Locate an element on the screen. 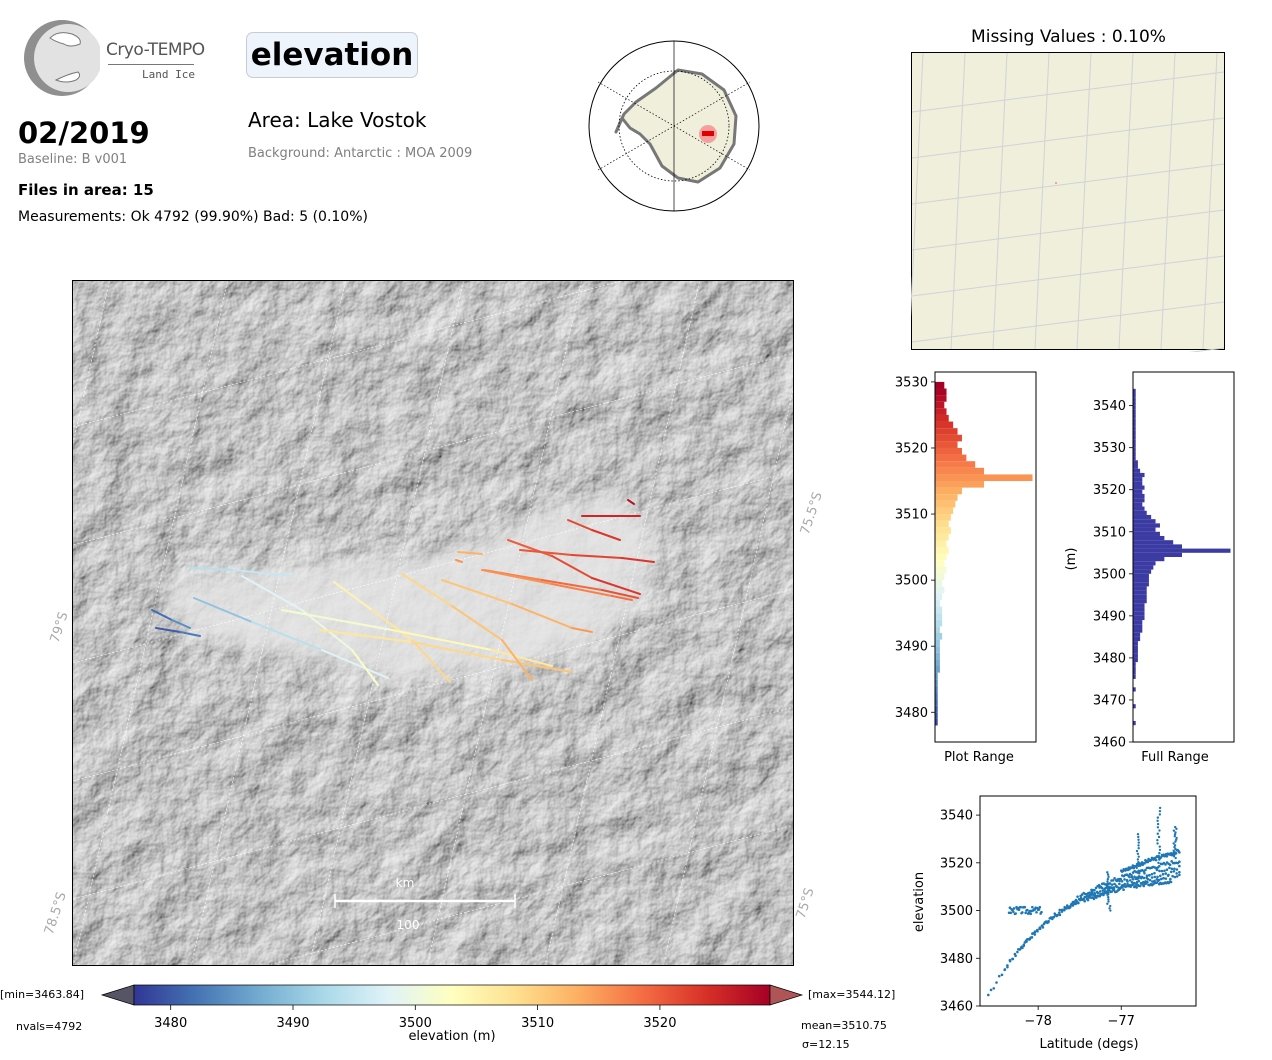 Image resolution: width=1272 pixels, height=1060 pixels. scatter-frame is located at coordinates (1088, 901).